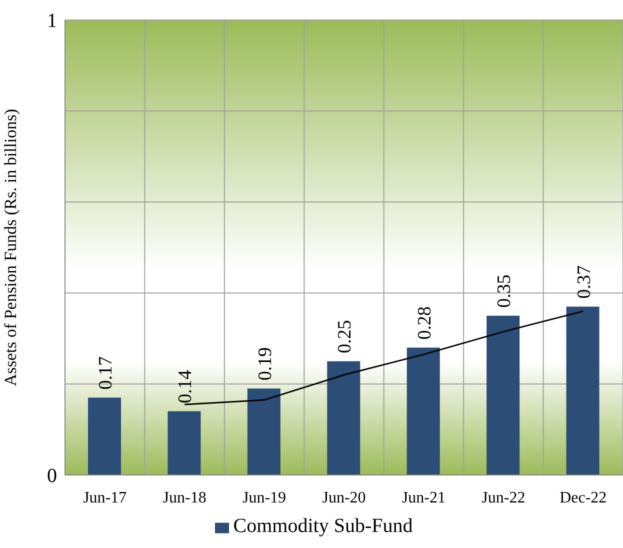 Image resolution: width=623 pixels, height=548 pixels. Describe the element at coordinates (323, 526) in the screenshot. I see `legend-label: Commodity Sub-Fund` at that location.